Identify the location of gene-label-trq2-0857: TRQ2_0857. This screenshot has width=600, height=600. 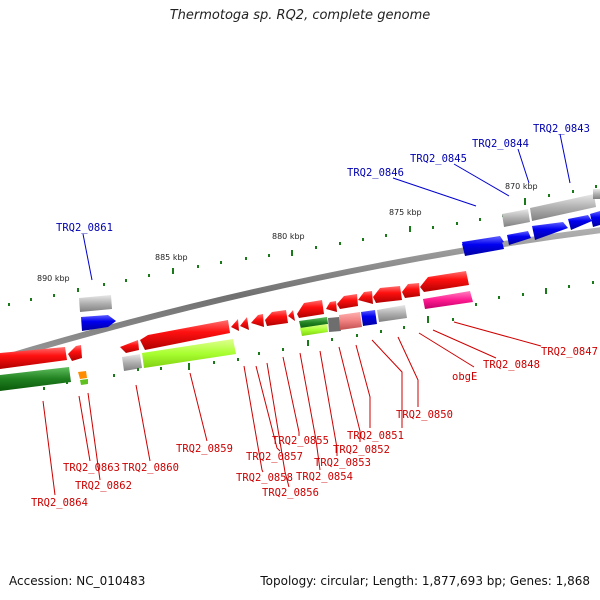
(274, 457).